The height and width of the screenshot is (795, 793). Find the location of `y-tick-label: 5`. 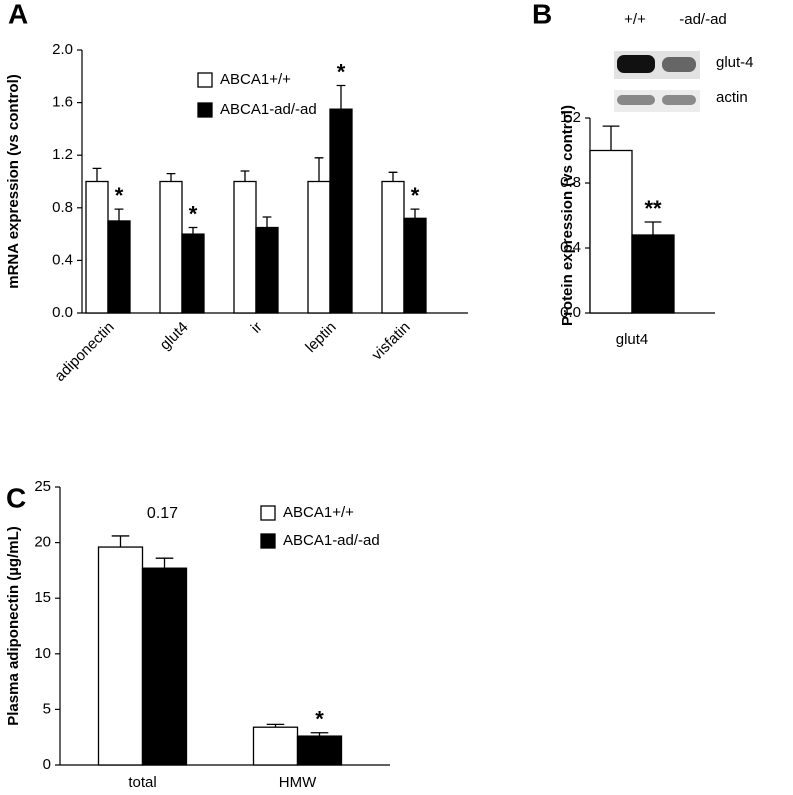

y-tick-label: 5 is located at coordinates (47, 708).